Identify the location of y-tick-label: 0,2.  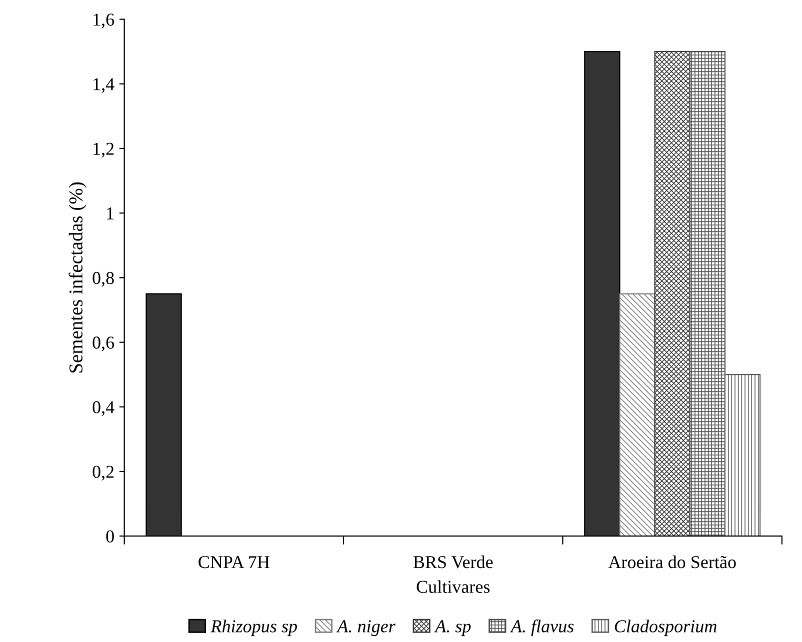
(103, 473).